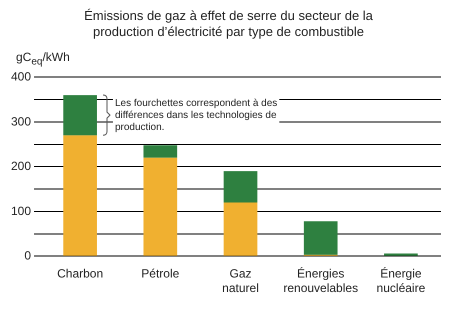  What do you see at coordinates (196, 116) in the screenshot?
I see `annotation: Les fourchettes correspondent à des différences dans les technologies de production.` at bounding box center [196, 116].